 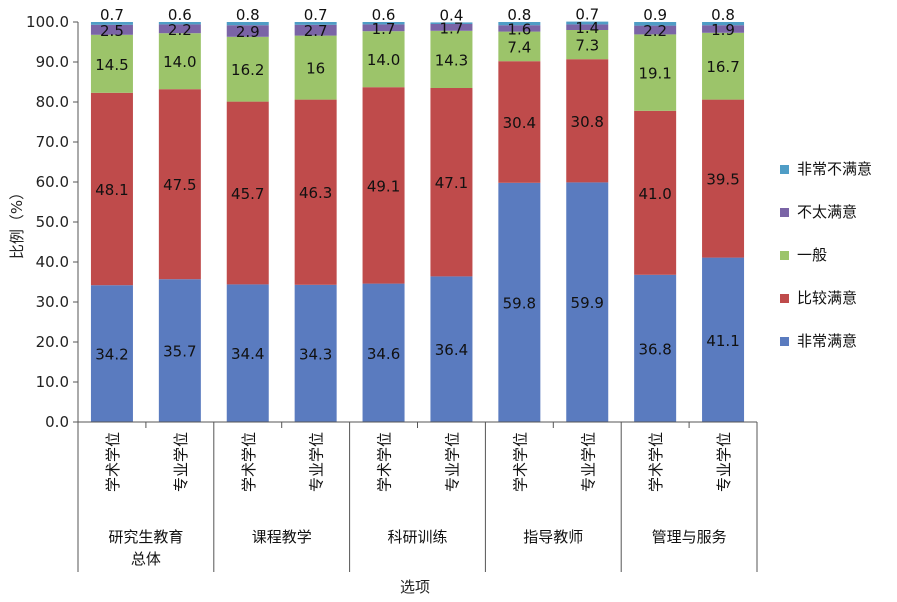 I want to click on data-label: 48.1, so click(x=111, y=190).